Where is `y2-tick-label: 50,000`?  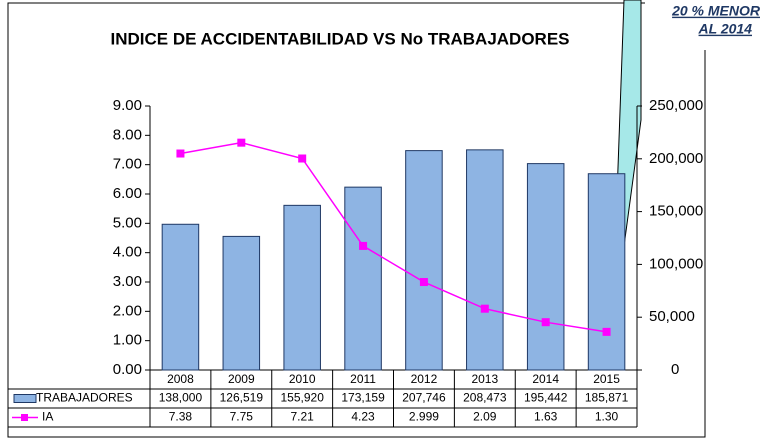 y2-tick-label: 50,000 is located at coordinates (672, 316).